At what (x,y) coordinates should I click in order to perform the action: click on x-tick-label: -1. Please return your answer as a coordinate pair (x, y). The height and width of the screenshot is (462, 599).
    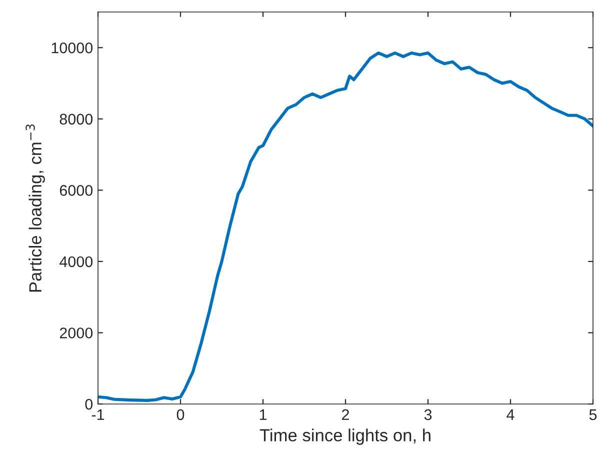
    Looking at the image, I should click on (98, 414).